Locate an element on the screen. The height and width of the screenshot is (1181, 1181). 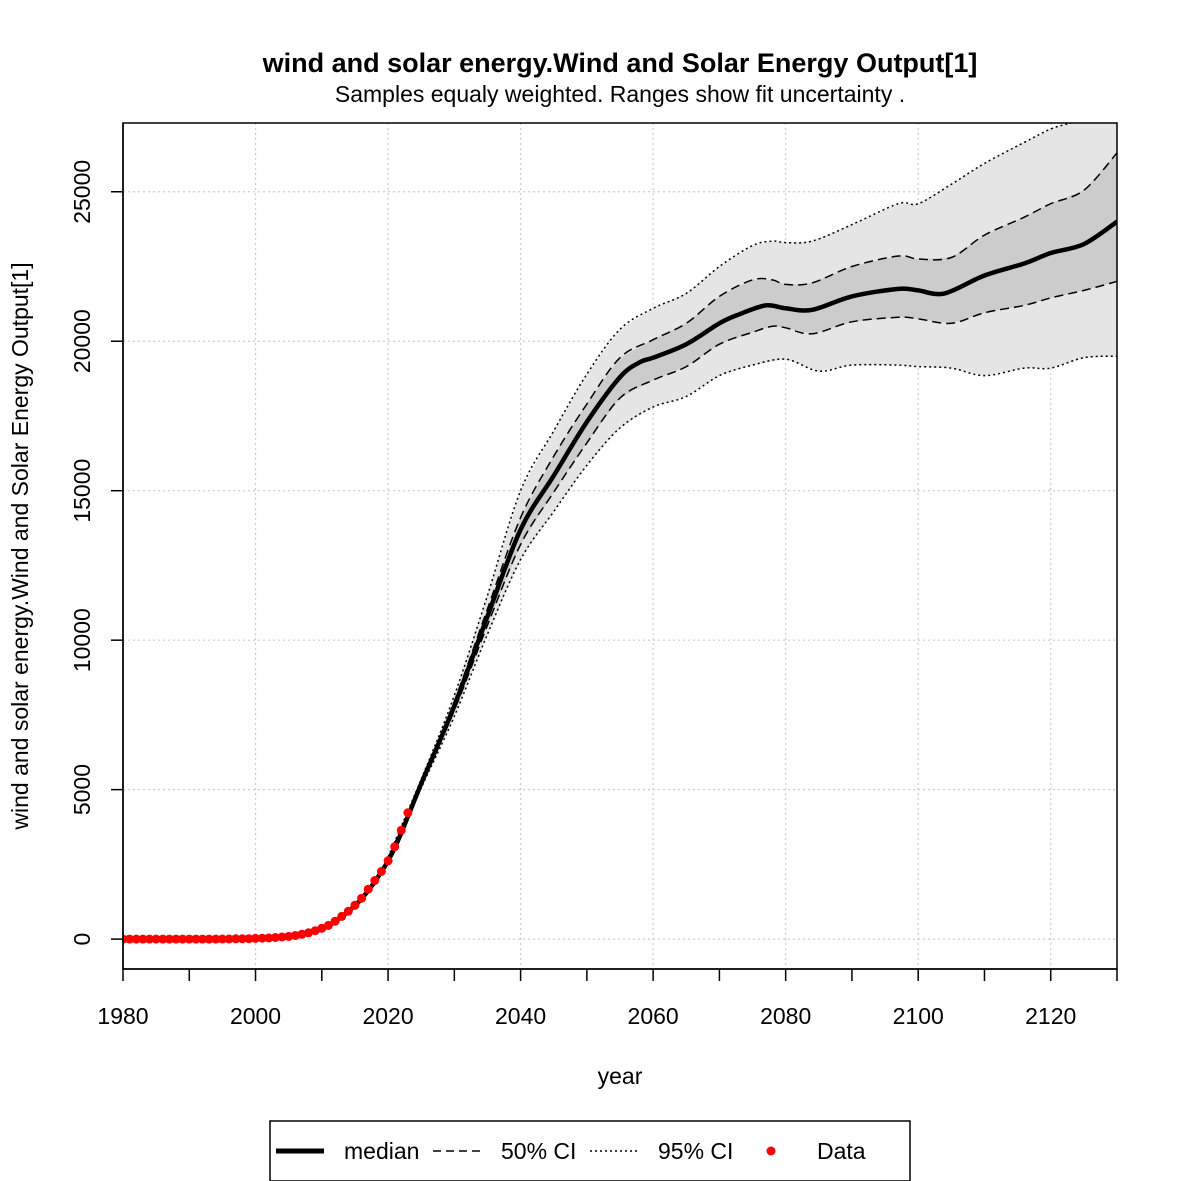
legend-ci50-label: 50% CI is located at coordinates (538, 1151).